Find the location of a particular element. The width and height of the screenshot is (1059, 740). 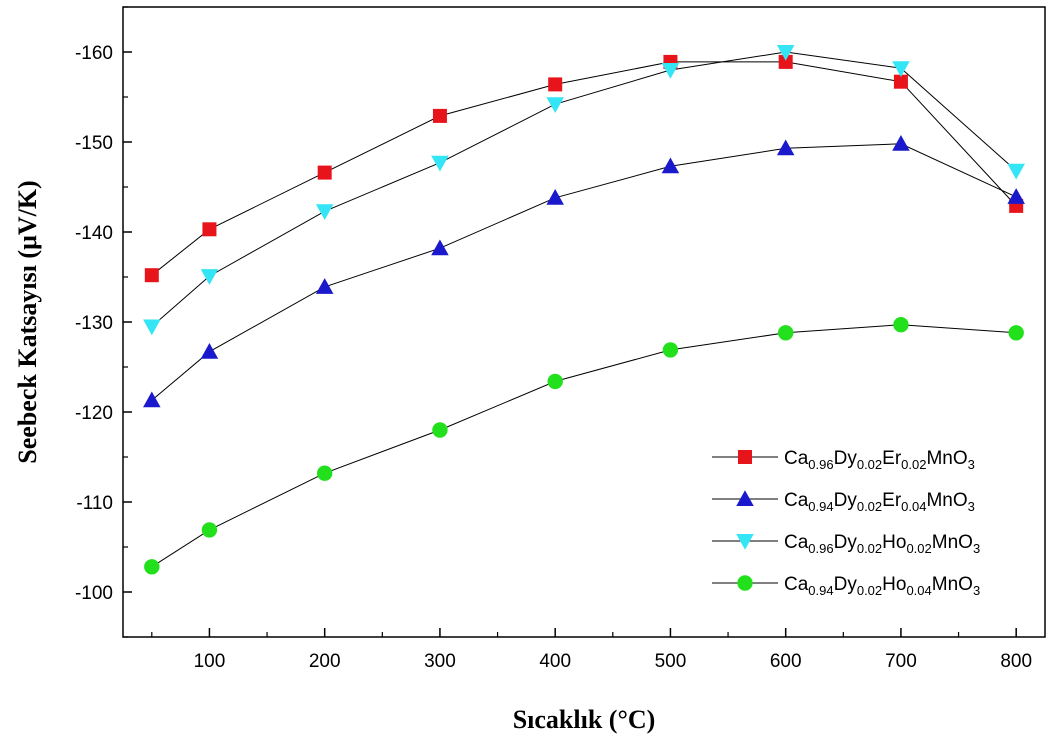

y-tick-label: -110 is located at coordinates (94, 503).